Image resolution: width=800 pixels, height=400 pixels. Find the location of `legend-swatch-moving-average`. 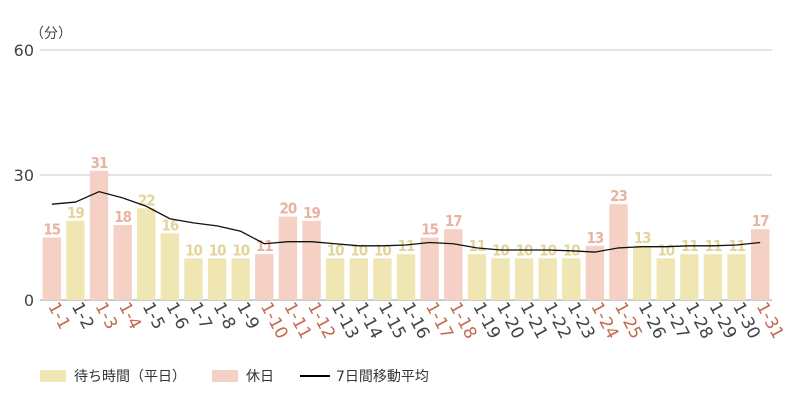

legend-swatch-moving-average is located at coordinates (315, 376).